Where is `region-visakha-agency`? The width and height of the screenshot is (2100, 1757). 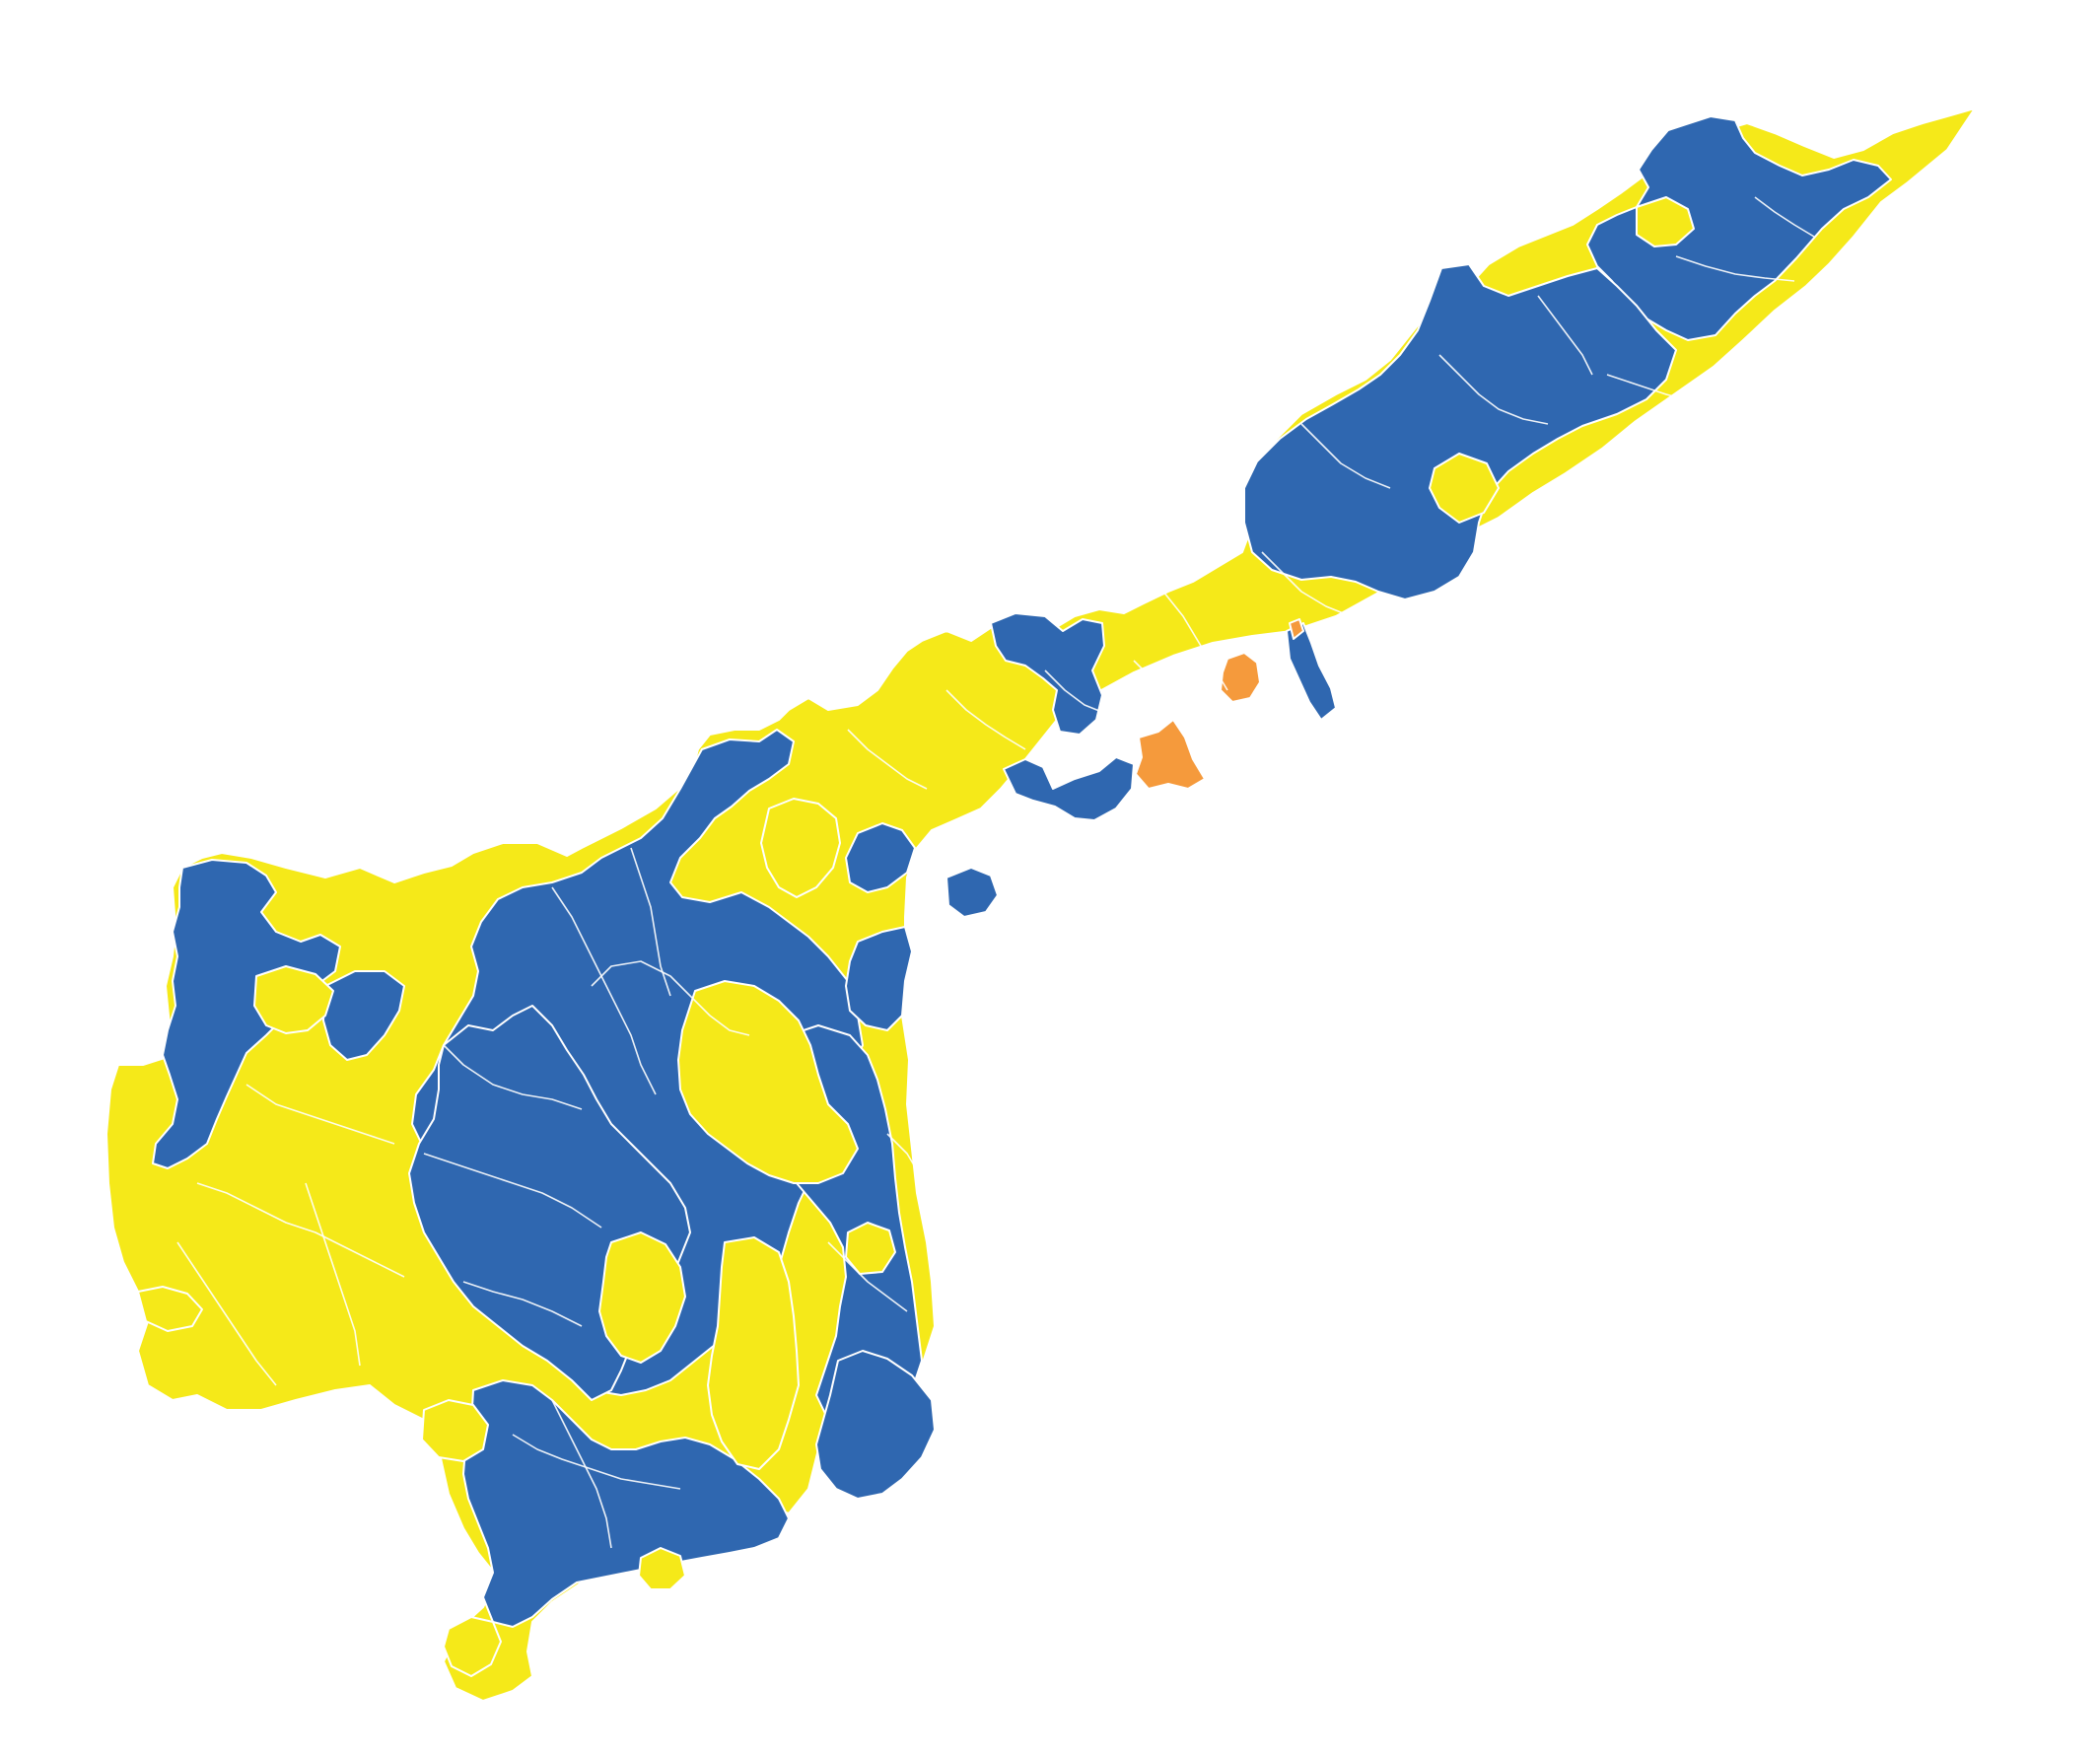 region-visakha-agency is located at coordinates (1460, 431).